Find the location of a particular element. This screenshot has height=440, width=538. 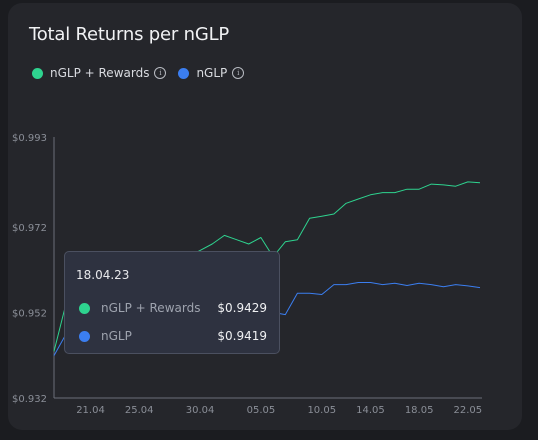

y-tick-label: $0.932 is located at coordinates (29, 399).